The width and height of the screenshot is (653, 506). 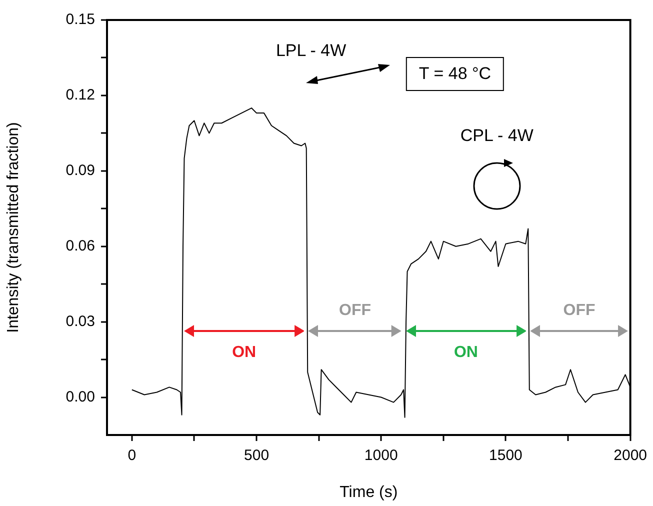 What do you see at coordinates (80, 171) in the screenshot?
I see `y-tick-label: 0.09` at bounding box center [80, 171].